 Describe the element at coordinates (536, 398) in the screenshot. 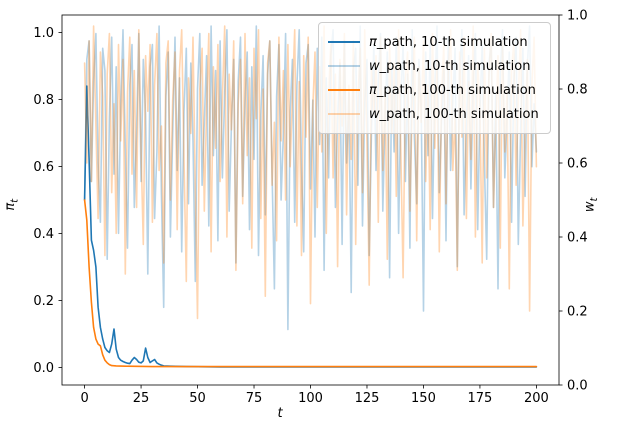

I see `x-tick-label: 200` at that location.